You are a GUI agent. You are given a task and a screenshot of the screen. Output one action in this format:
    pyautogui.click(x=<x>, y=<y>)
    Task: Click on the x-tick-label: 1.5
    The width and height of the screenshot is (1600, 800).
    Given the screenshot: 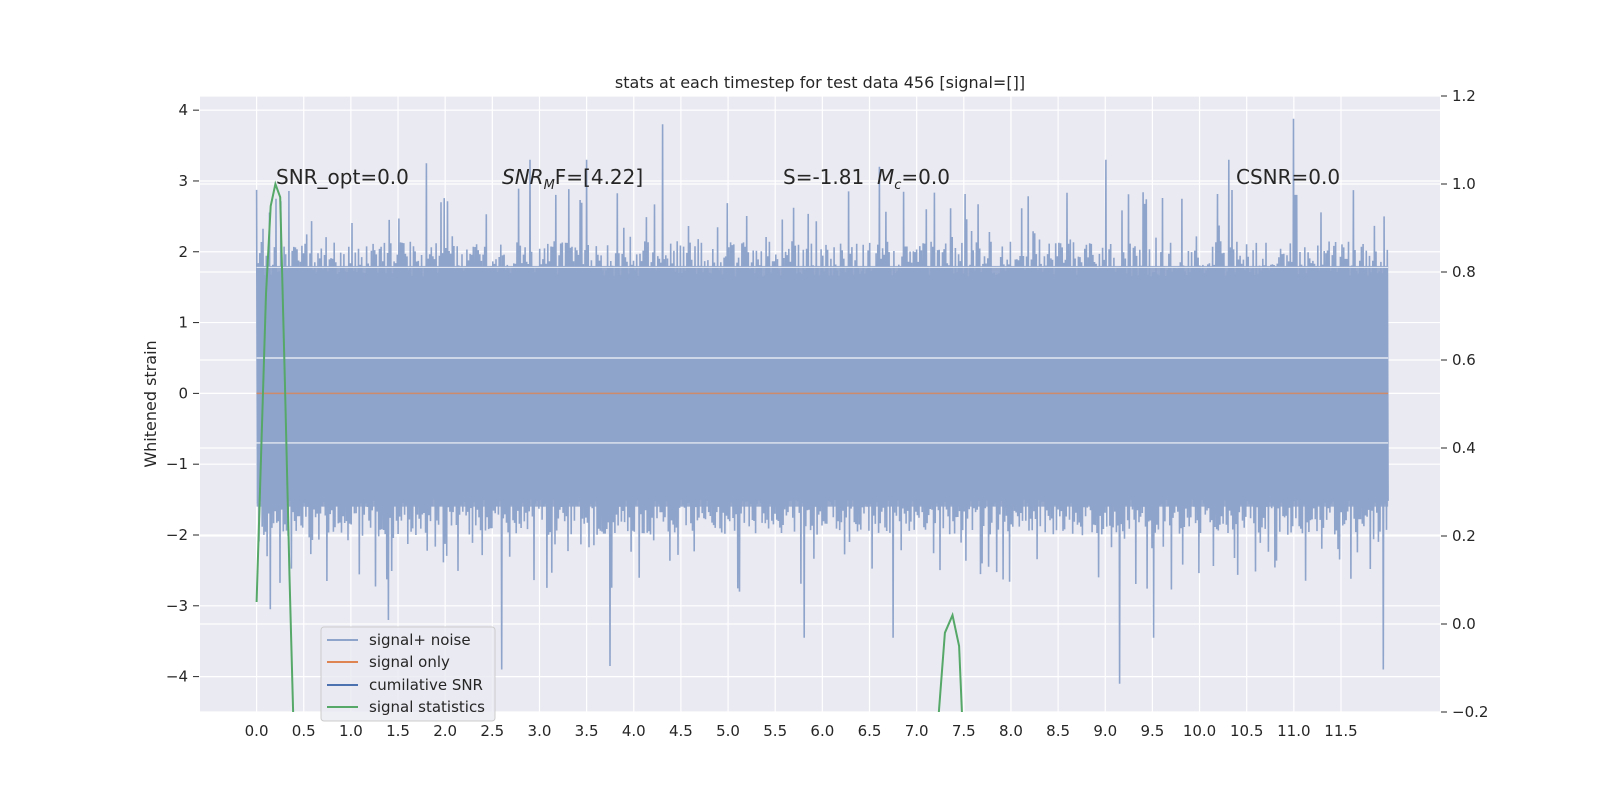 What is the action you would take?
    pyautogui.click(x=398, y=731)
    